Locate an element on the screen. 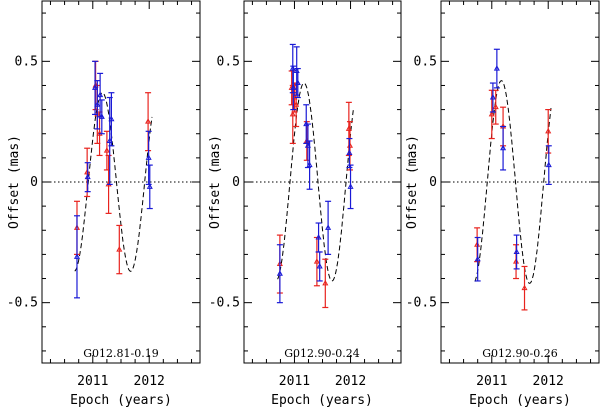  panel-2-ylabel: Offset (mas) is located at coordinates (215, 182).